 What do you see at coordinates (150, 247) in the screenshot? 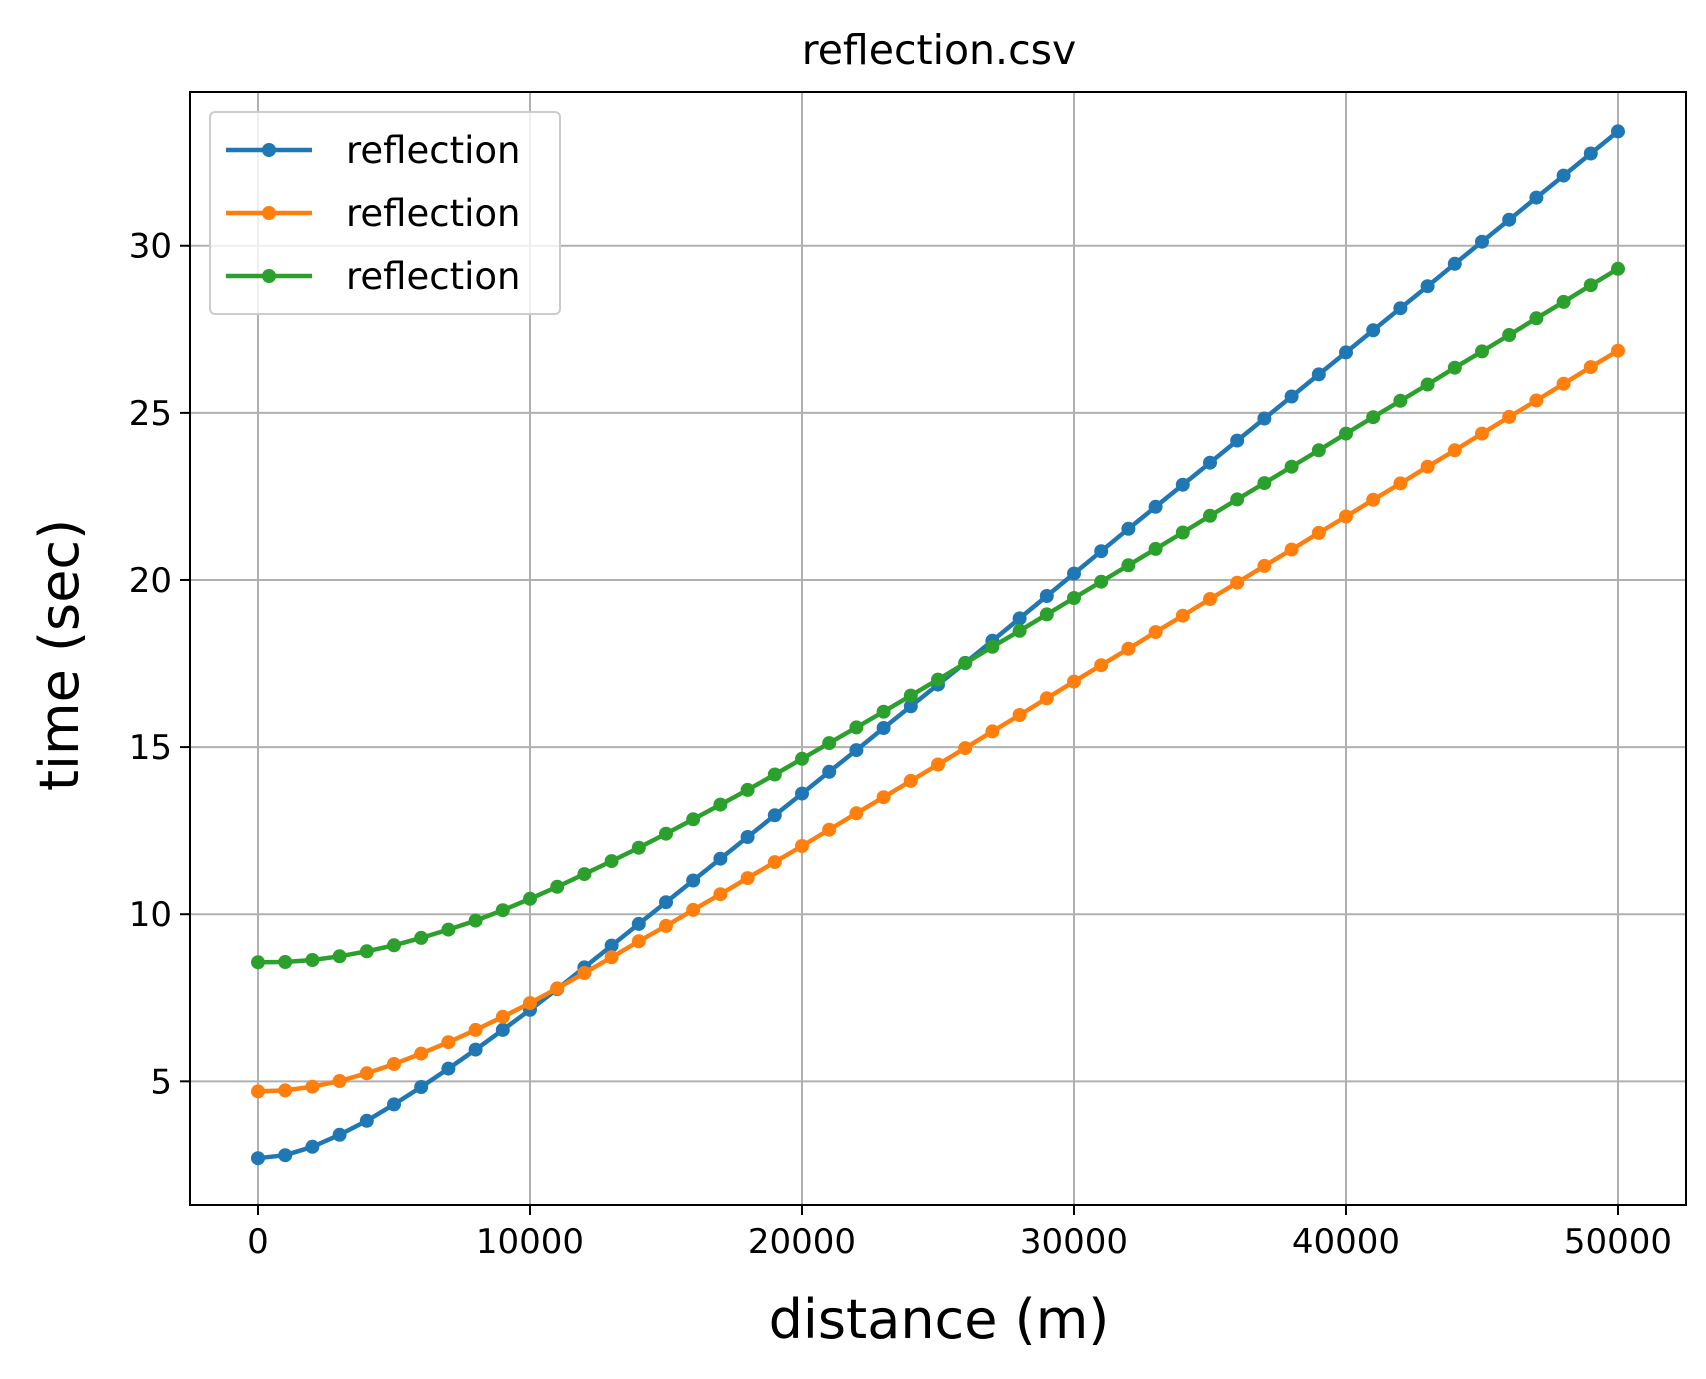
I see `y-tick-label: 30` at bounding box center [150, 247].